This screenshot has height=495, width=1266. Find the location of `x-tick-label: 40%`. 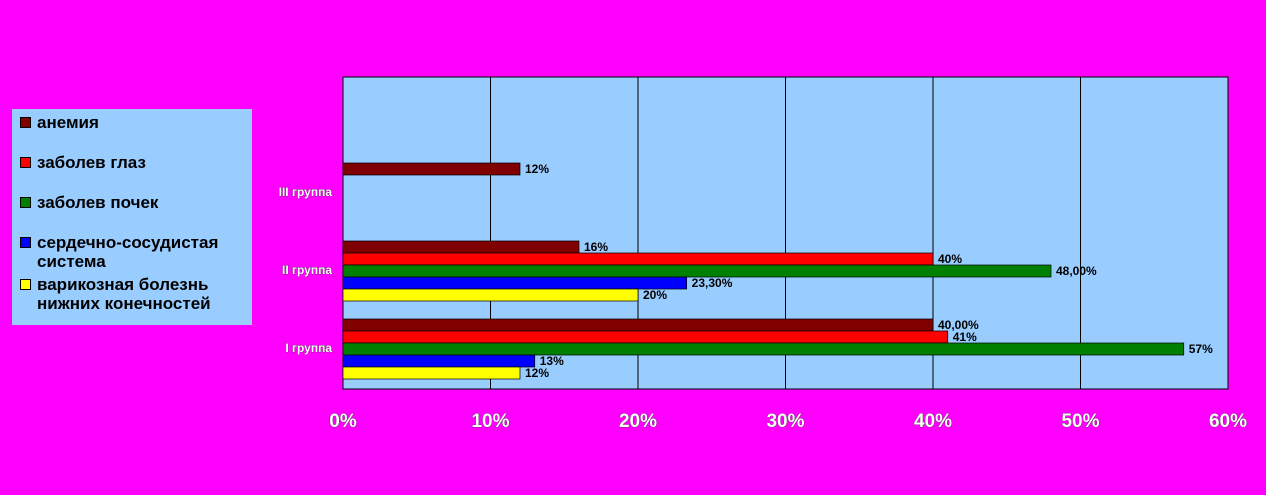

x-tick-label: 40% is located at coordinates (933, 421).